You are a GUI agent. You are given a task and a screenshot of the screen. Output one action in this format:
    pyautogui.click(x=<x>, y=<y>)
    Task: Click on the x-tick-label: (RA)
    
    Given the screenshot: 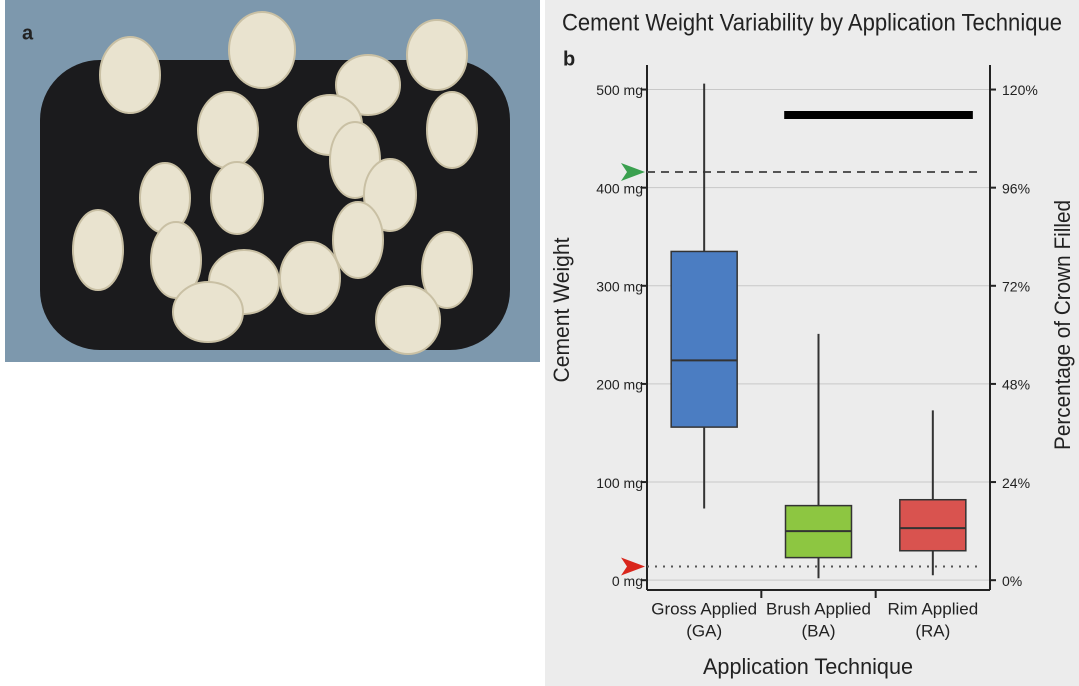 What is the action you would take?
    pyautogui.click(x=932, y=630)
    